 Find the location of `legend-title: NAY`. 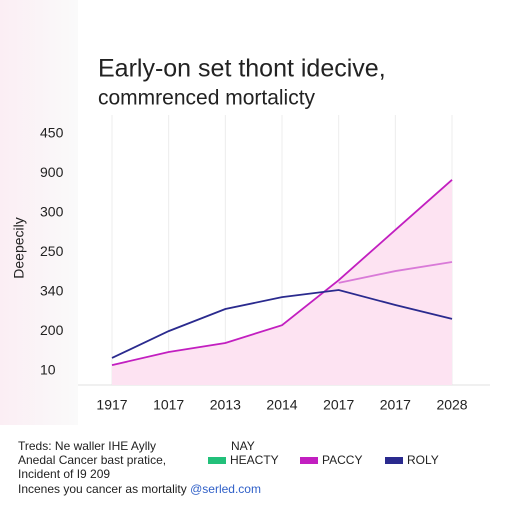

legend-title: NAY is located at coordinates (243, 446).